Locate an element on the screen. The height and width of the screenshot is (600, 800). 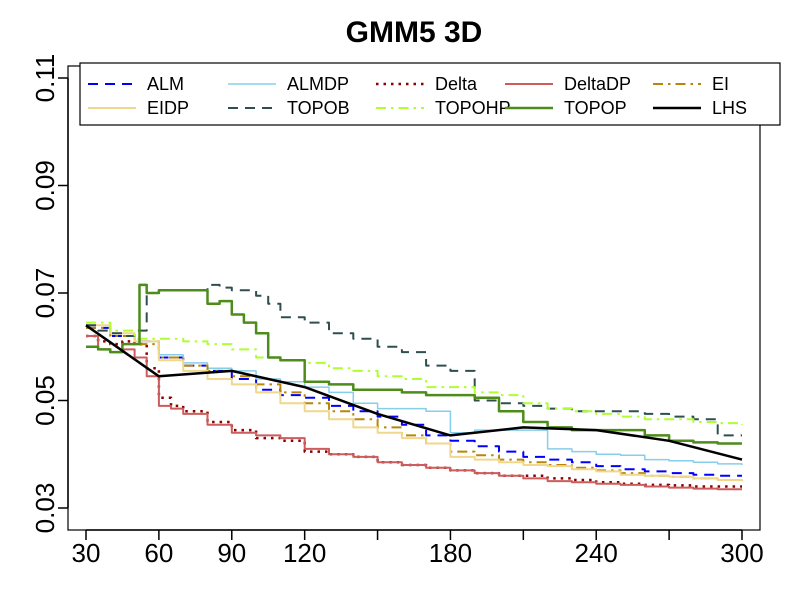
legend-label-topop: TOPOP is located at coordinates (595, 108).